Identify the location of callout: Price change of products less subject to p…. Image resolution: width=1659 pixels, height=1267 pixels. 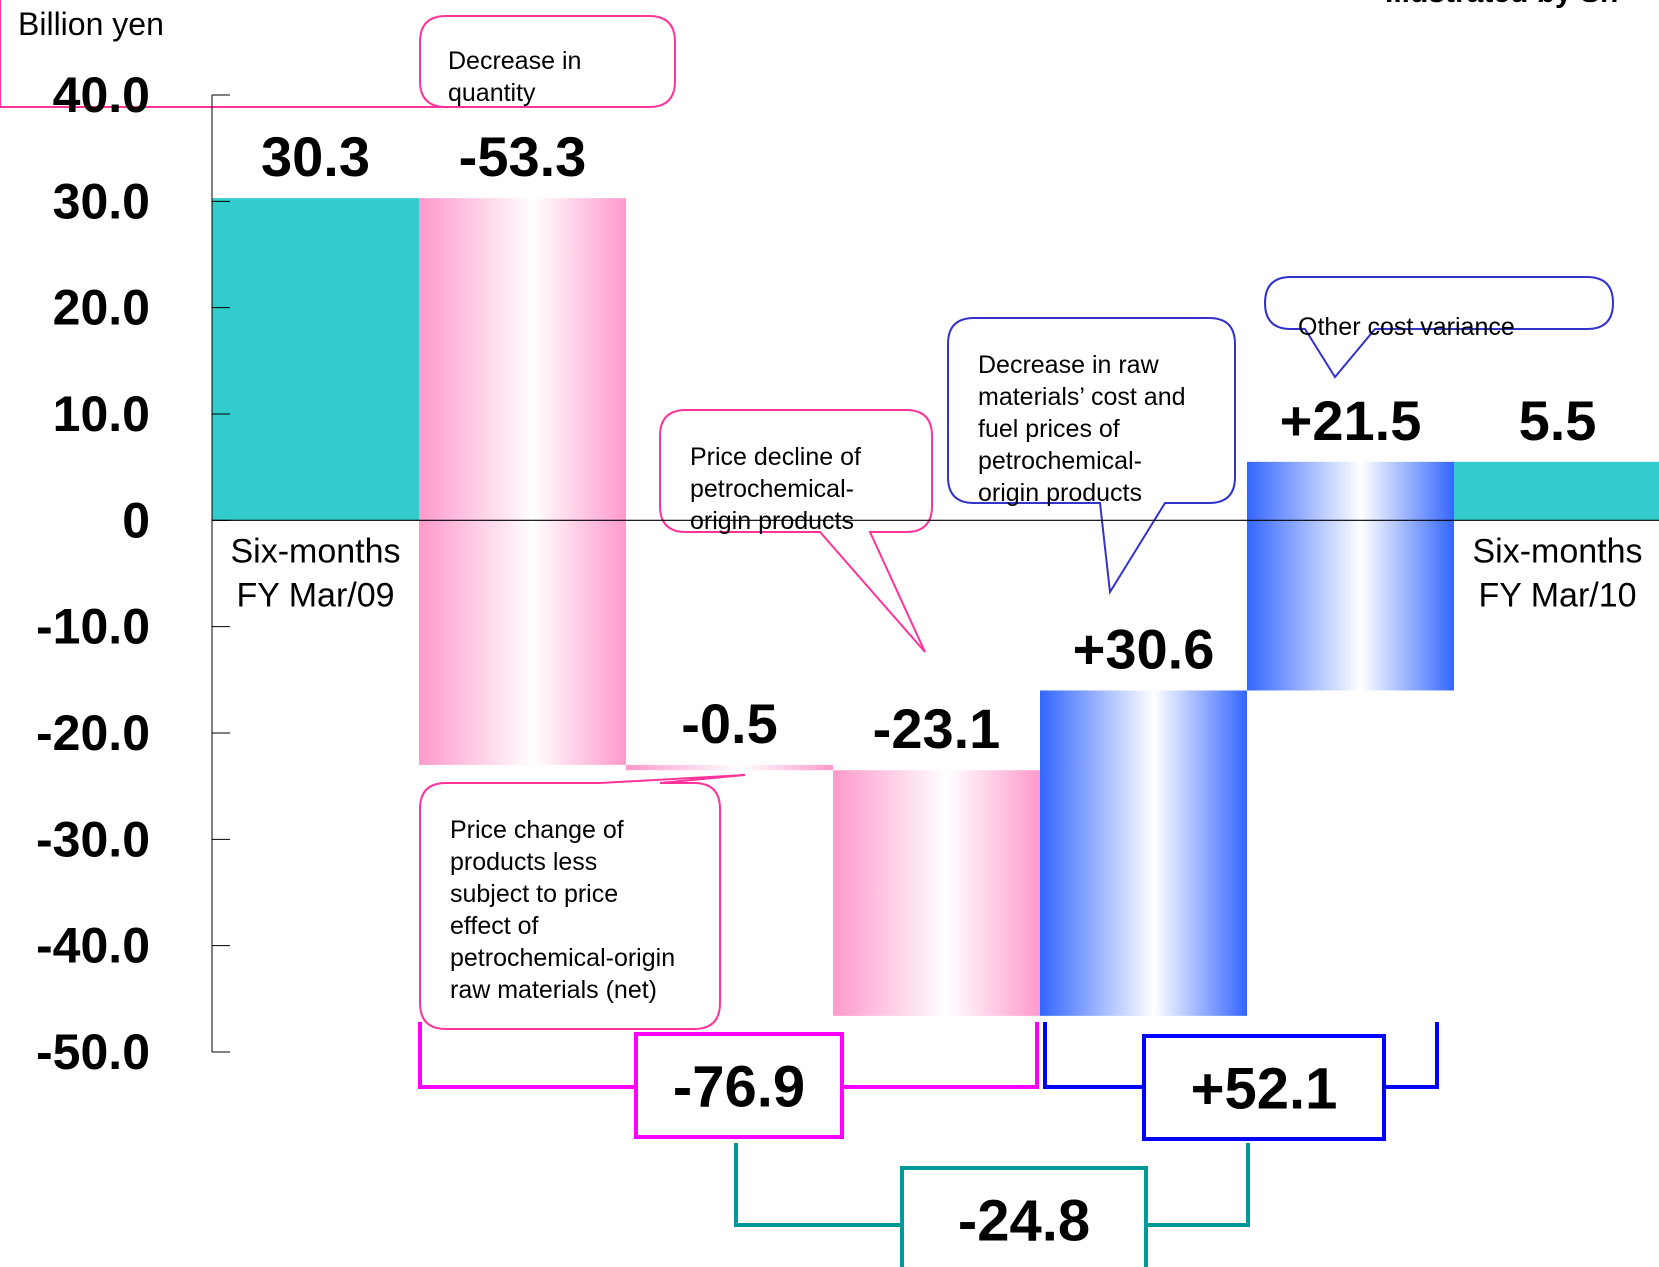
(582, 902).